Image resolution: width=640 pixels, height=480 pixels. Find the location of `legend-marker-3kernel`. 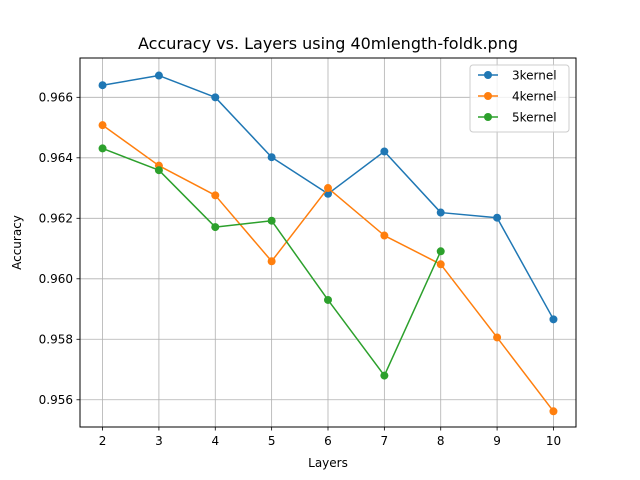

legend-marker-3kernel is located at coordinates (488, 75).